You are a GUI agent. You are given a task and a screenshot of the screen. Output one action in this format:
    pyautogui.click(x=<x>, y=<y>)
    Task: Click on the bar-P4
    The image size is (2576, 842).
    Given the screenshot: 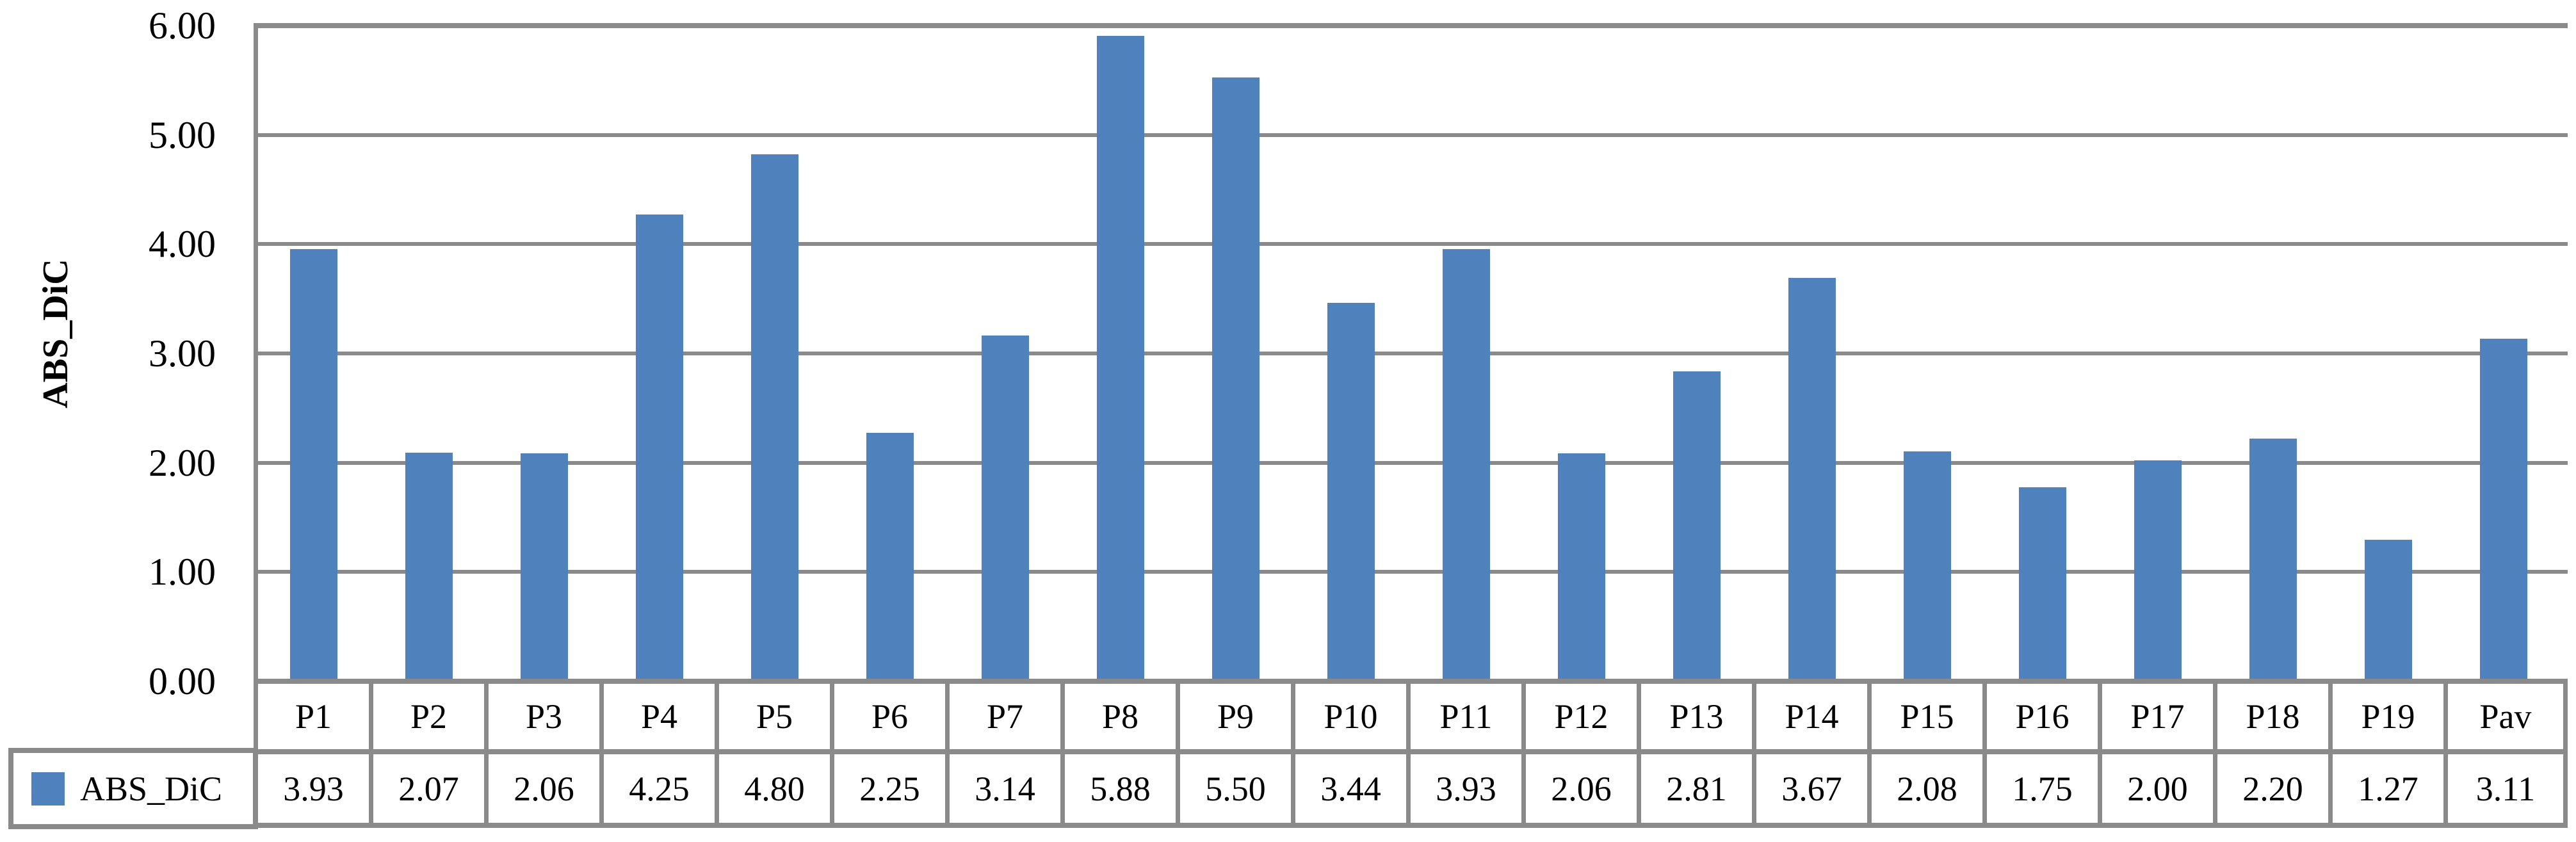 What is the action you would take?
    pyautogui.click(x=659, y=447)
    